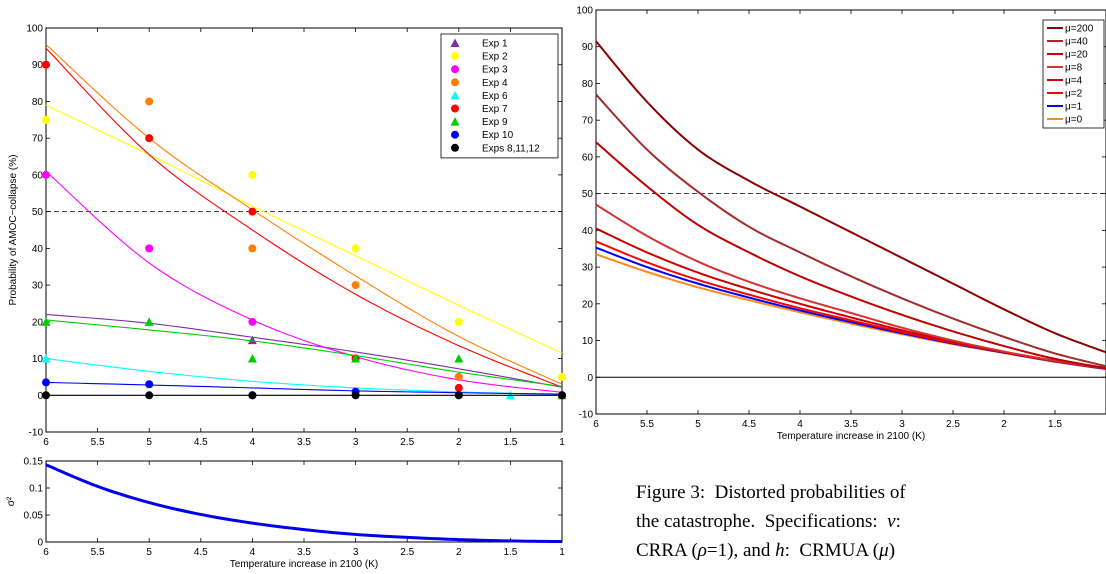  What do you see at coordinates (495, 122) in the screenshot?
I see `legend-label: Exp 9` at bounding box center [495, 122].